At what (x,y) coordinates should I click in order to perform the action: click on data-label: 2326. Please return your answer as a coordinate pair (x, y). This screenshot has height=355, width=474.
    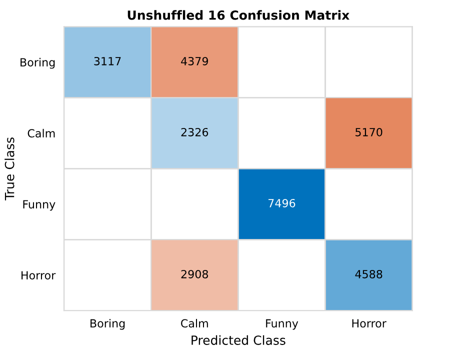
    Looking at the image, I should click on (194, 132).